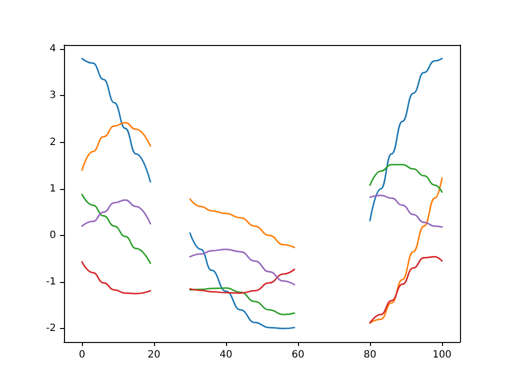  What do you see at coordinates (53, 49) in the screenshot?
I see `y-tick-label: 4` at bounding box center [53, 49].